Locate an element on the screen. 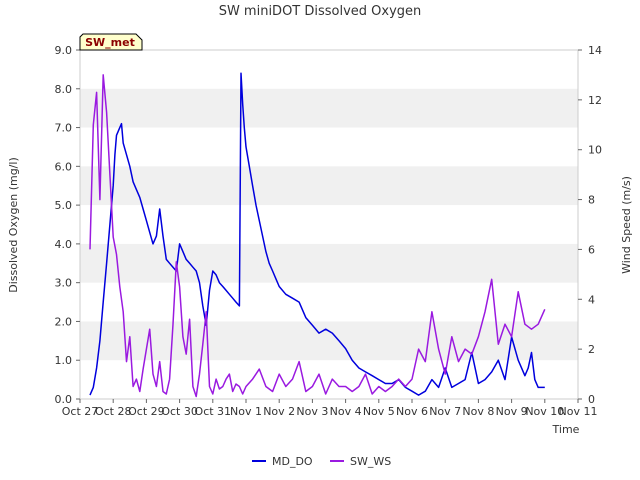 The image size is (640, 480). x-tick-label: Nov 3 is located at coordinates (312, 411).